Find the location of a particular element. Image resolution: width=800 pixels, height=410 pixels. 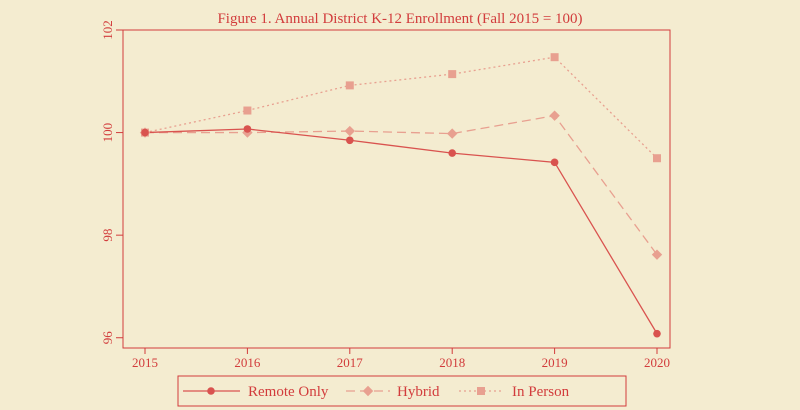

legend: Remote Only Hybrid In Person is located at coordinates (402, 391).